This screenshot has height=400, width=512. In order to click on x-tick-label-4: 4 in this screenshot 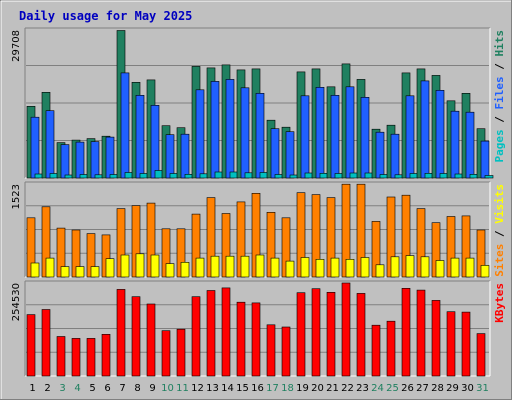, I will do `click(77, 388)`.